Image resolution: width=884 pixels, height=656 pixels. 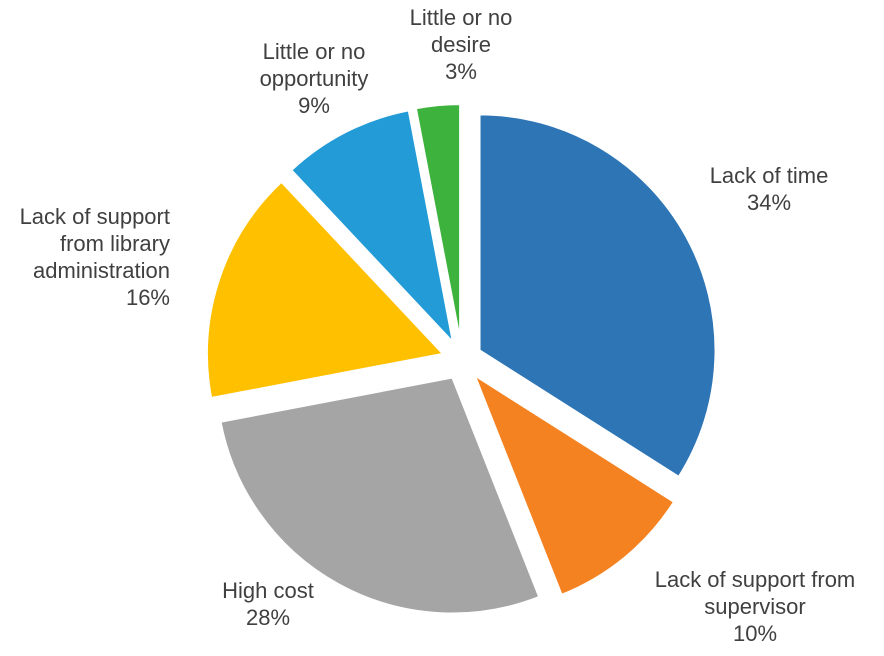 I want to click on slice-value-label: 28%, so click(x=268, y=617).